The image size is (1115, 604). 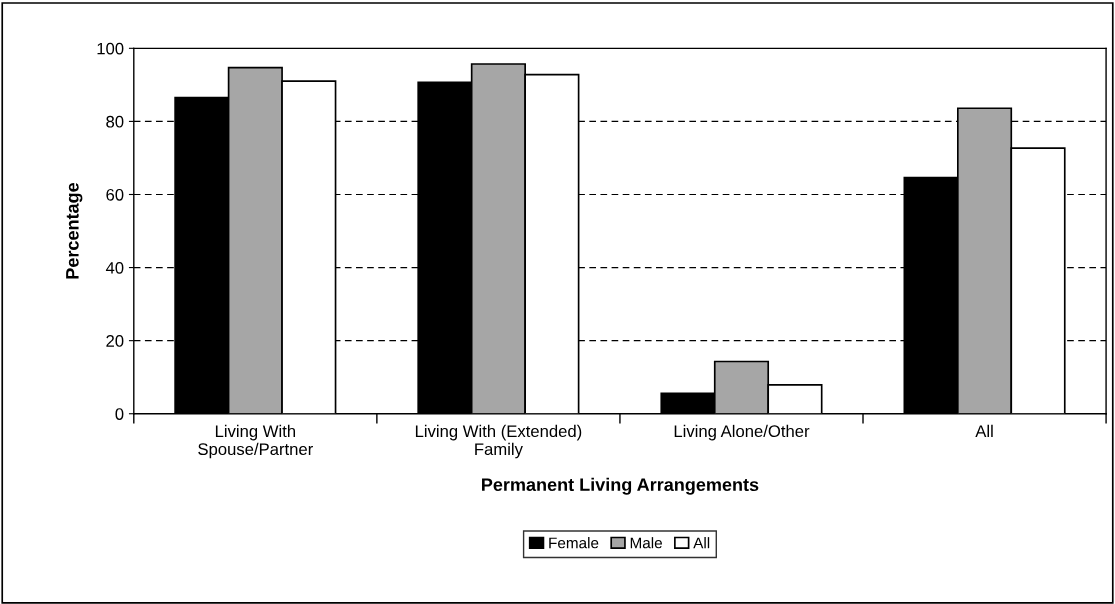 What do you see at coordinates (646, 543) in the screenshot?
I see `legend-label: Male` at bounding box center [646, 543].